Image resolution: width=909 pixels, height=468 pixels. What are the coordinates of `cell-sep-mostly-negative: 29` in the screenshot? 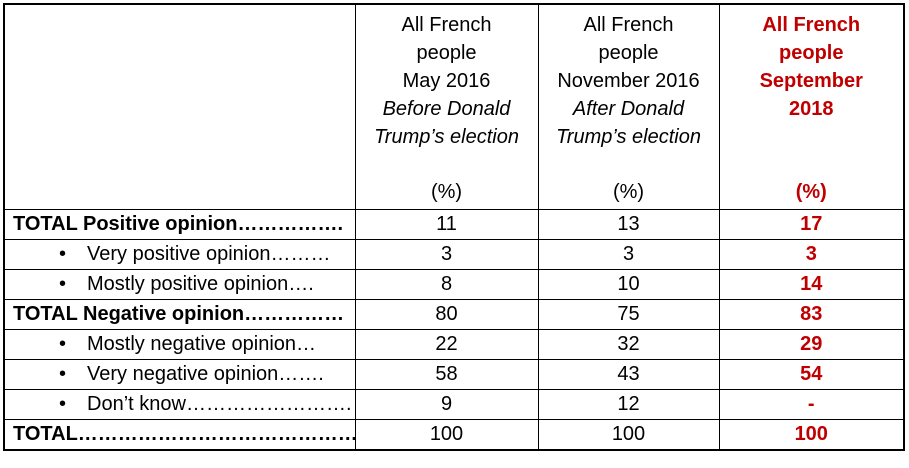 It's located at (811, 344).